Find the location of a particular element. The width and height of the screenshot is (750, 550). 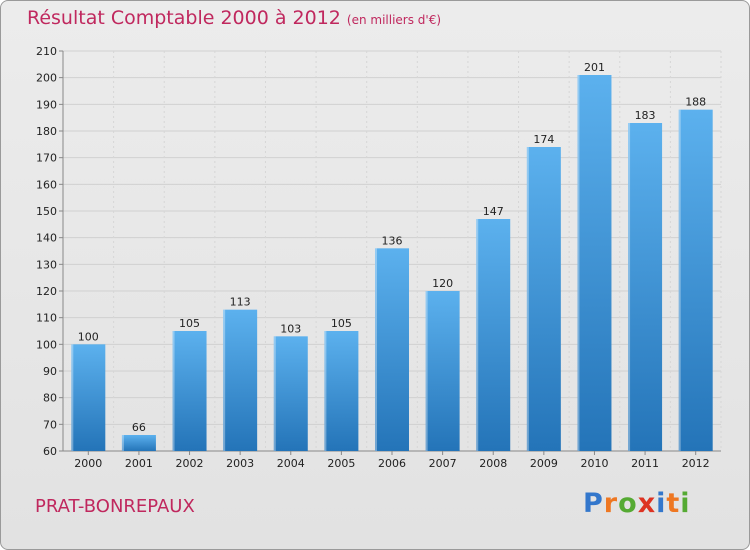

proxiti-logo: Proxiti is located at coordinates (637, 503).